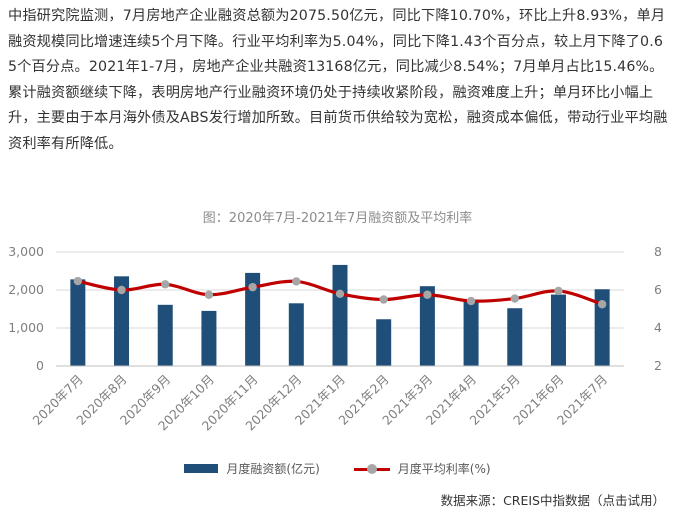  I want to click on legend-line-swatch, so click(371, 469).